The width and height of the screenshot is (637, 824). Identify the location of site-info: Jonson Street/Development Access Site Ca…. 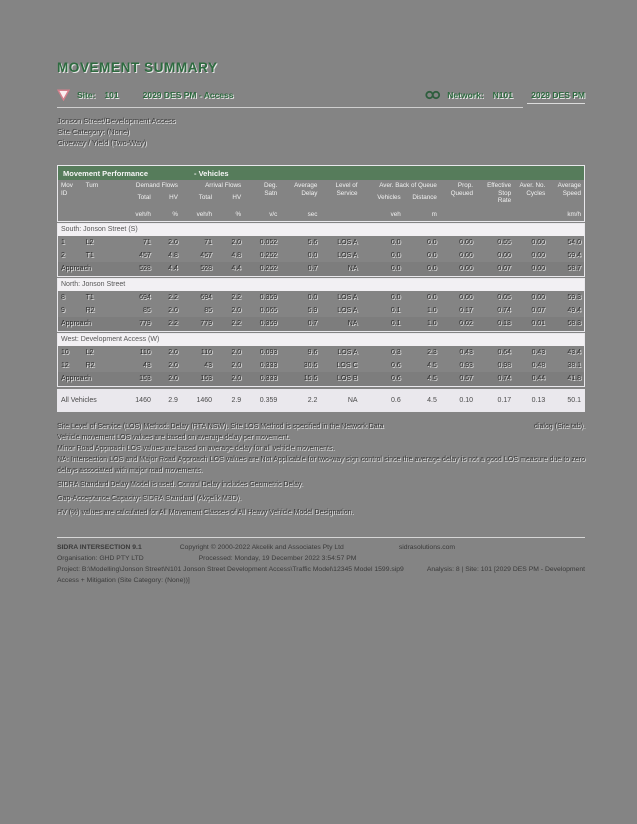
(321, 131).